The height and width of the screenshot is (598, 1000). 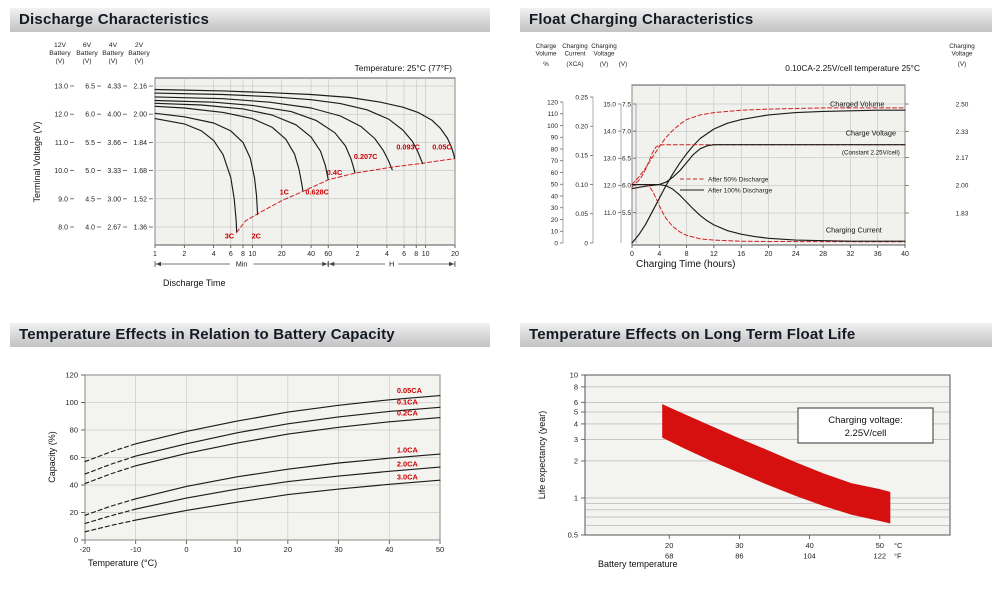 I want to click on svg-text: 104, so click(x=809, y=556).